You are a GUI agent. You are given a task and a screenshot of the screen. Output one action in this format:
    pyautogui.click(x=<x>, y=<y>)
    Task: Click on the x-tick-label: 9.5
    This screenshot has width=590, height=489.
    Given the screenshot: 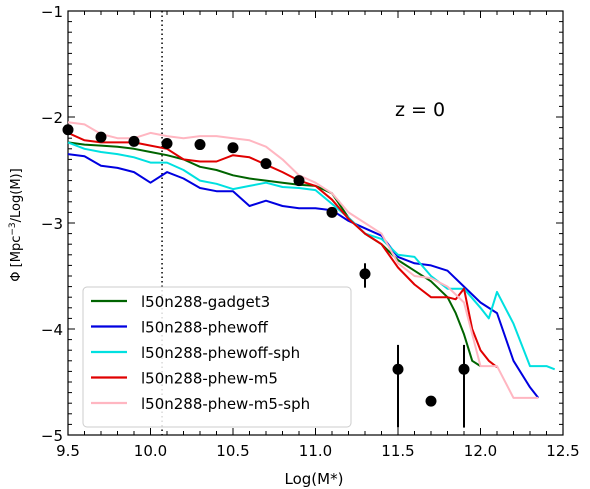 What is the action you would take?
    pyautogui.click(x=68, y=451)
    